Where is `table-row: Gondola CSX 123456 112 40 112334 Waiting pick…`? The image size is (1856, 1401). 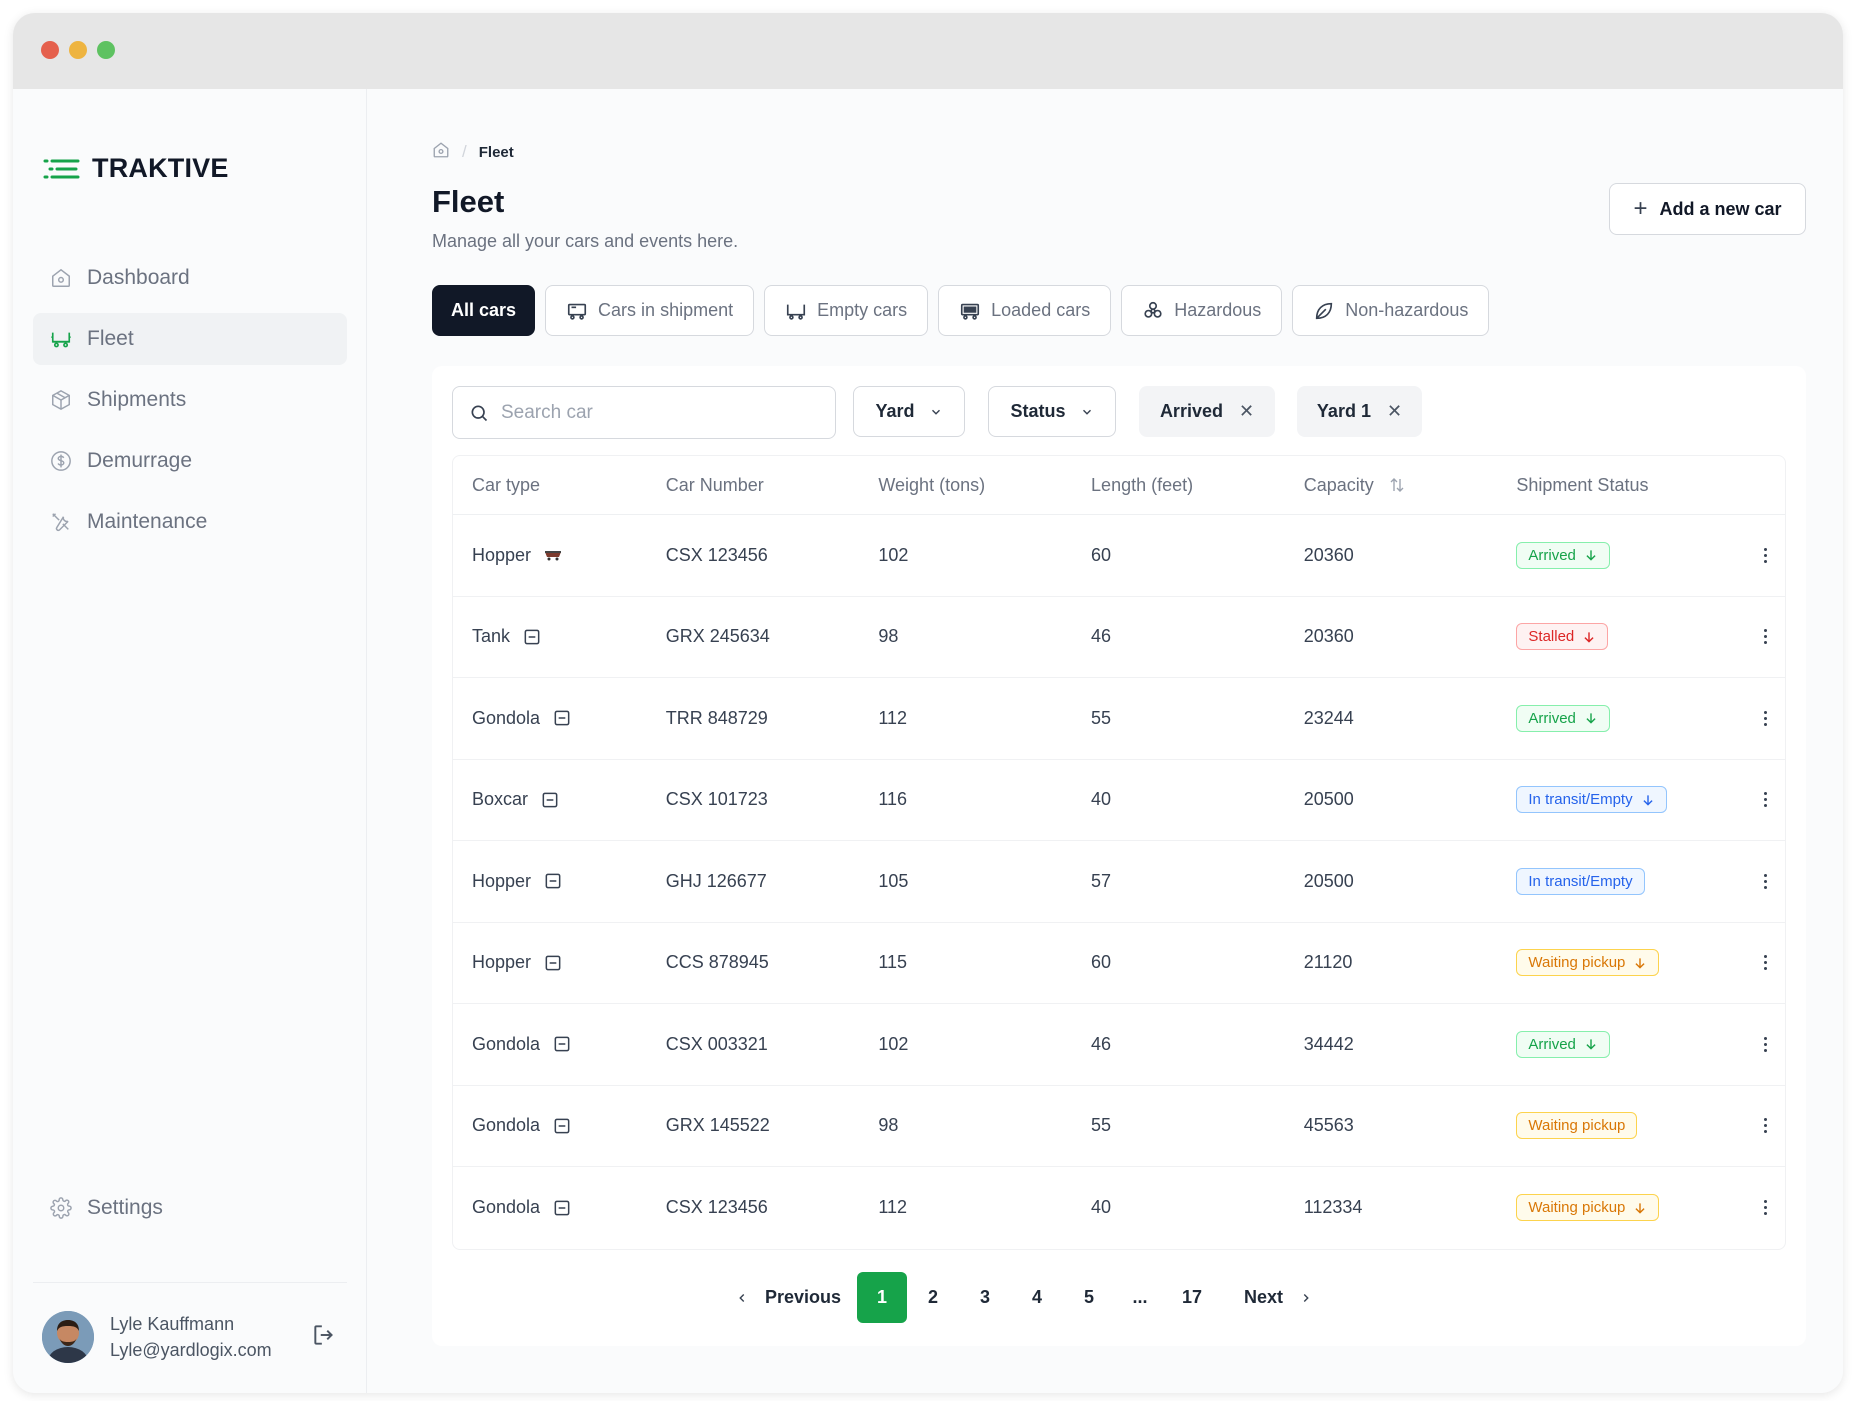 table-row: Gondola CSX 123456 112 40 112334 Waiting pick… is located at coordinates (1119, 1208).